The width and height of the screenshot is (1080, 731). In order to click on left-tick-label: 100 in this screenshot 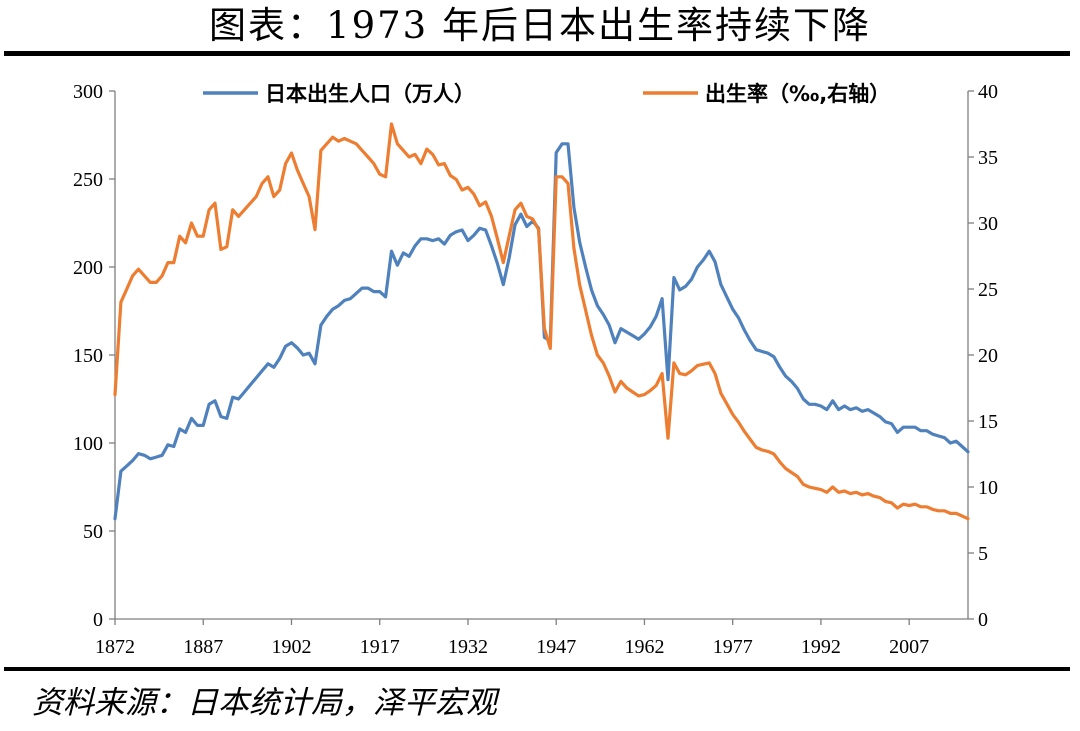, I will do `click(88, 444)`.